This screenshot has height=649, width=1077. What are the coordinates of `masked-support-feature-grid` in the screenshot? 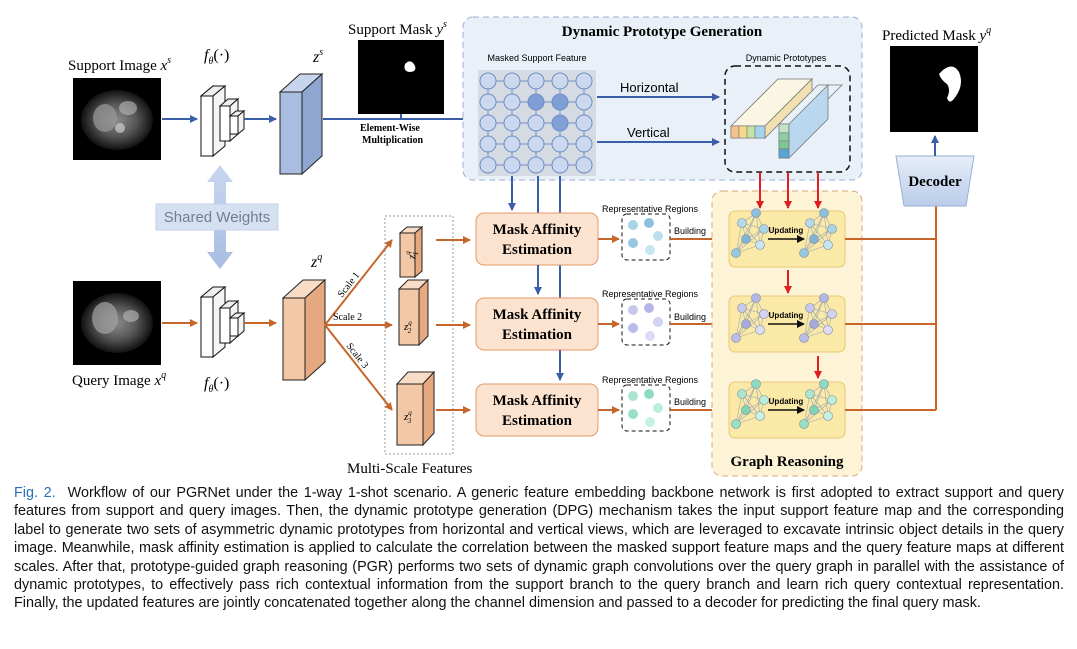 It's located at (537, 123).